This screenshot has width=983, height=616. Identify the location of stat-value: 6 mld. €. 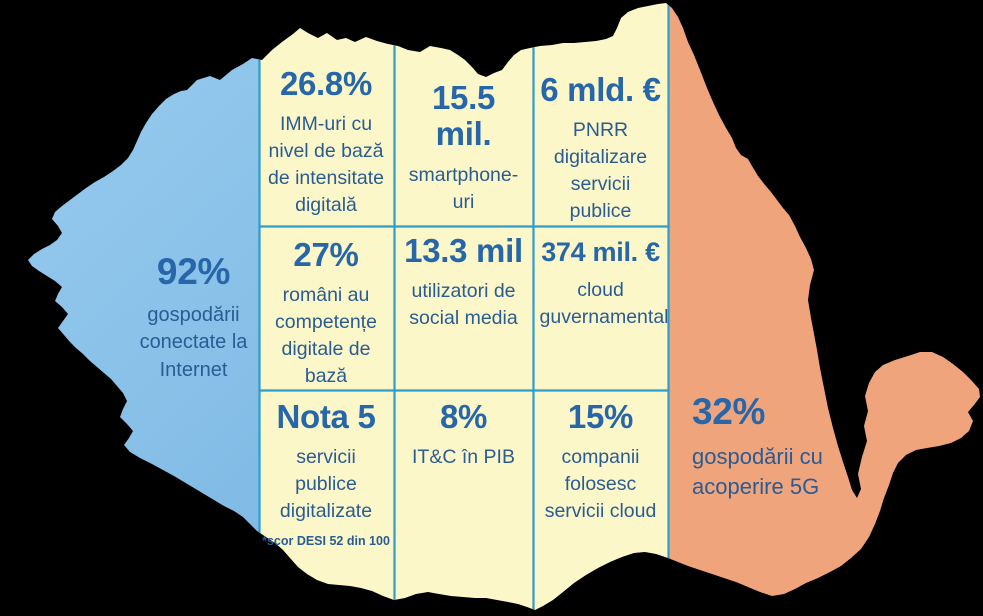
(600, 89).